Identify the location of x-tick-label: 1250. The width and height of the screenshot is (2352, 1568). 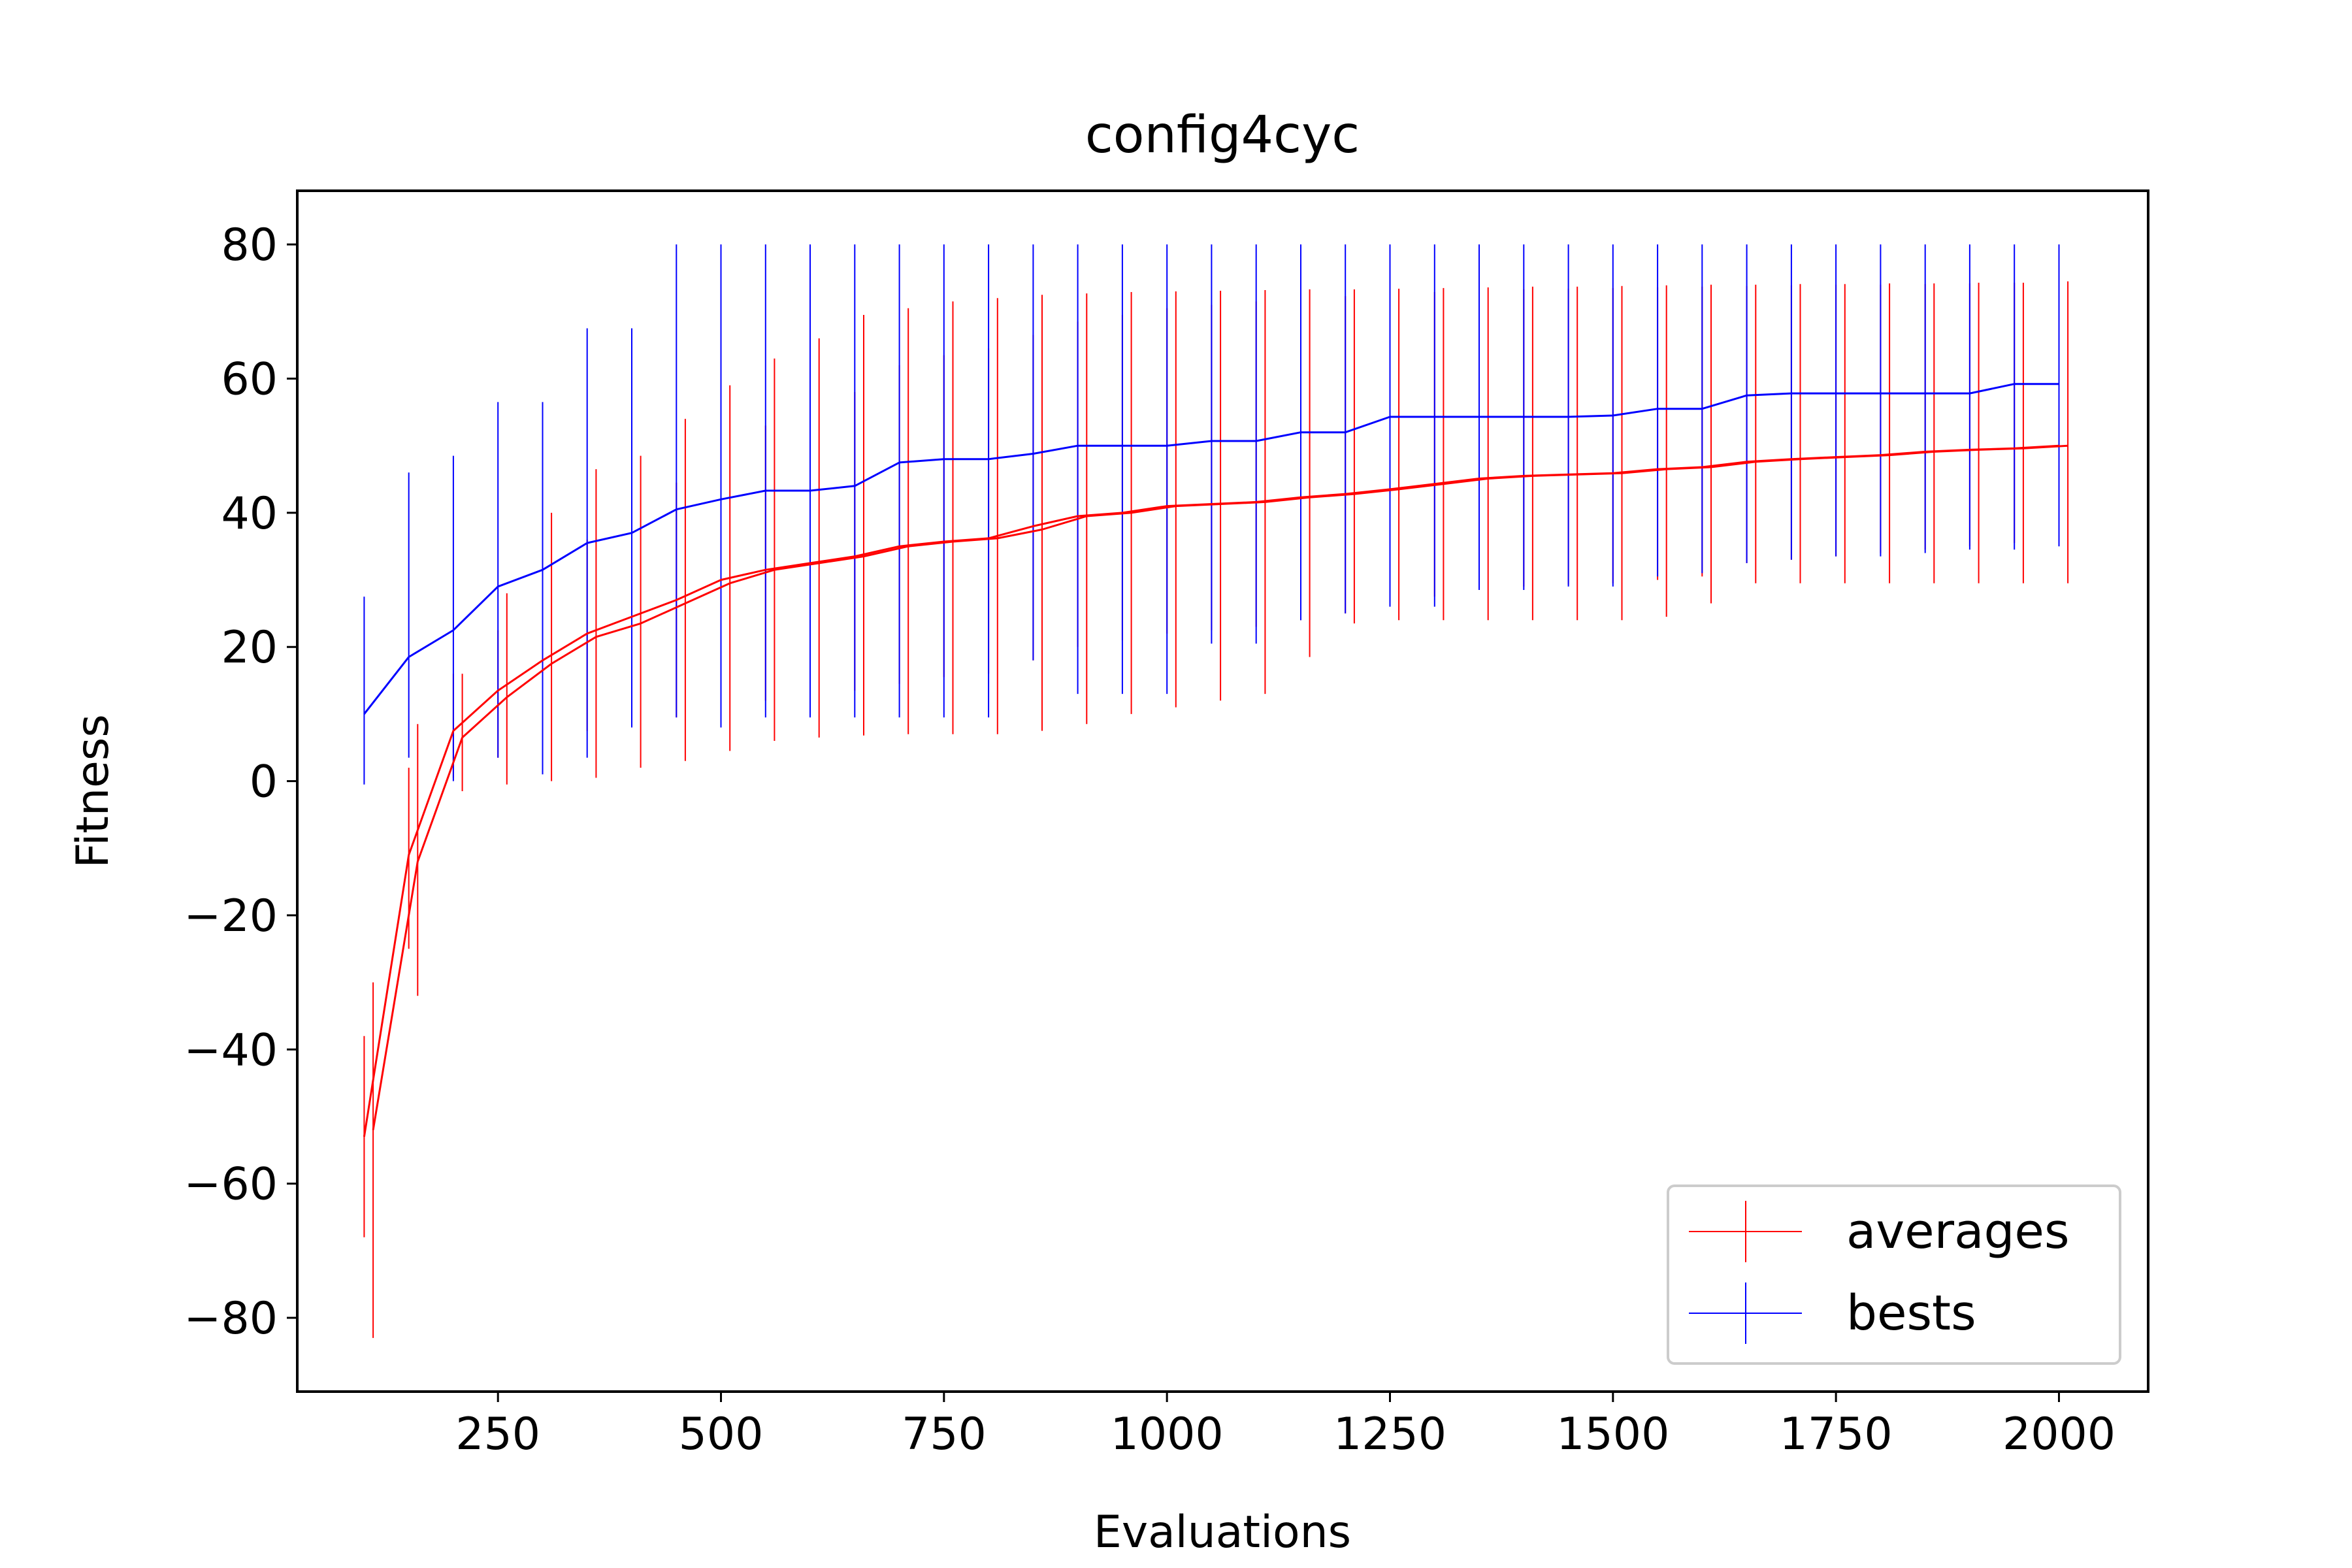
(1389, 1434).